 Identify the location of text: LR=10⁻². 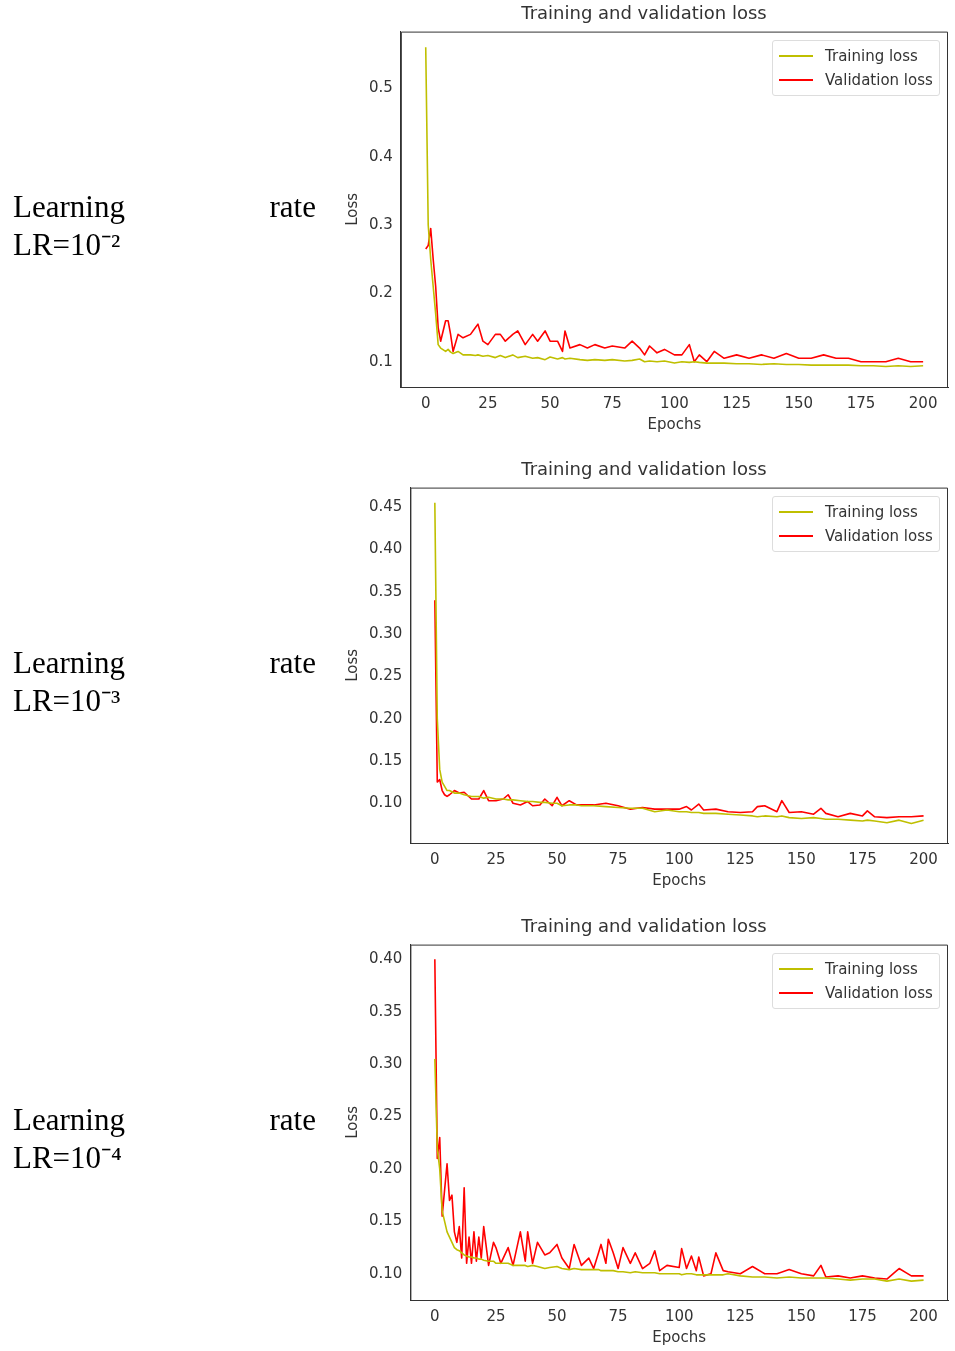
(67, 245).